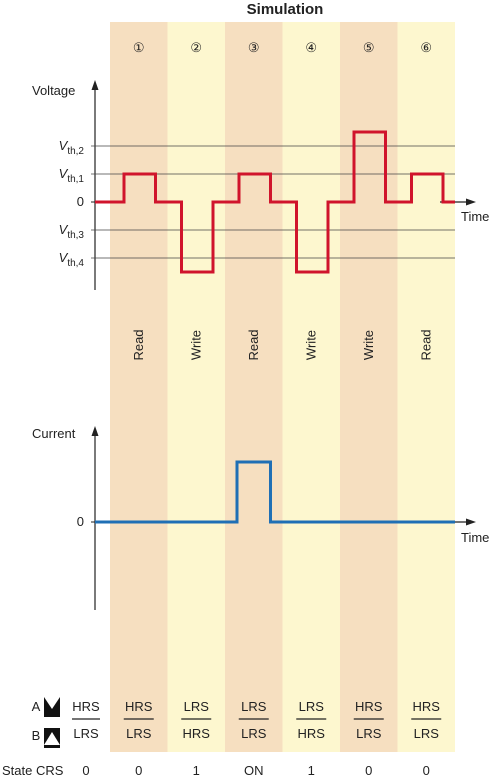  What do you see at coordinates (253, 344) in the screenshot?
I see `operation-label-3: Read` at bounding box center [253, 344].